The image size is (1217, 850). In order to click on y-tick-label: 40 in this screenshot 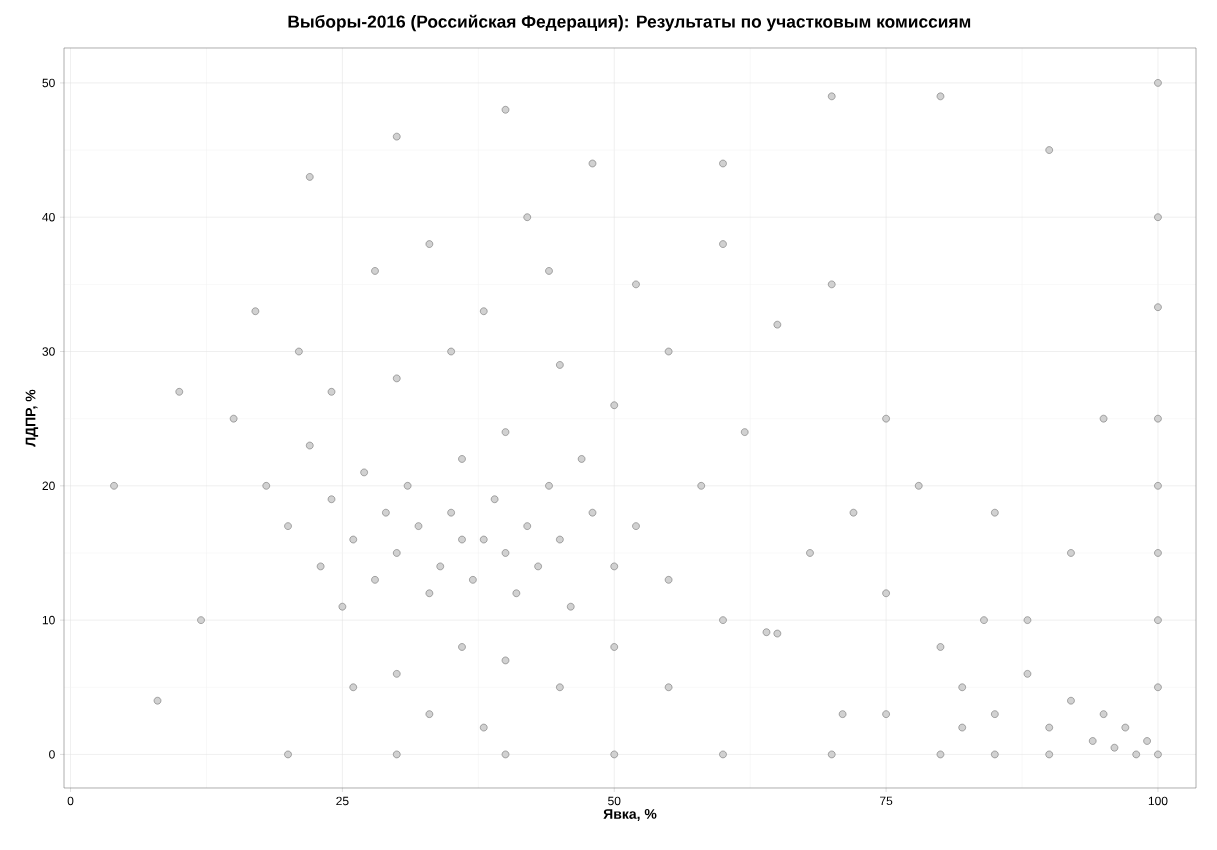, I will do `click(48, 217)`.